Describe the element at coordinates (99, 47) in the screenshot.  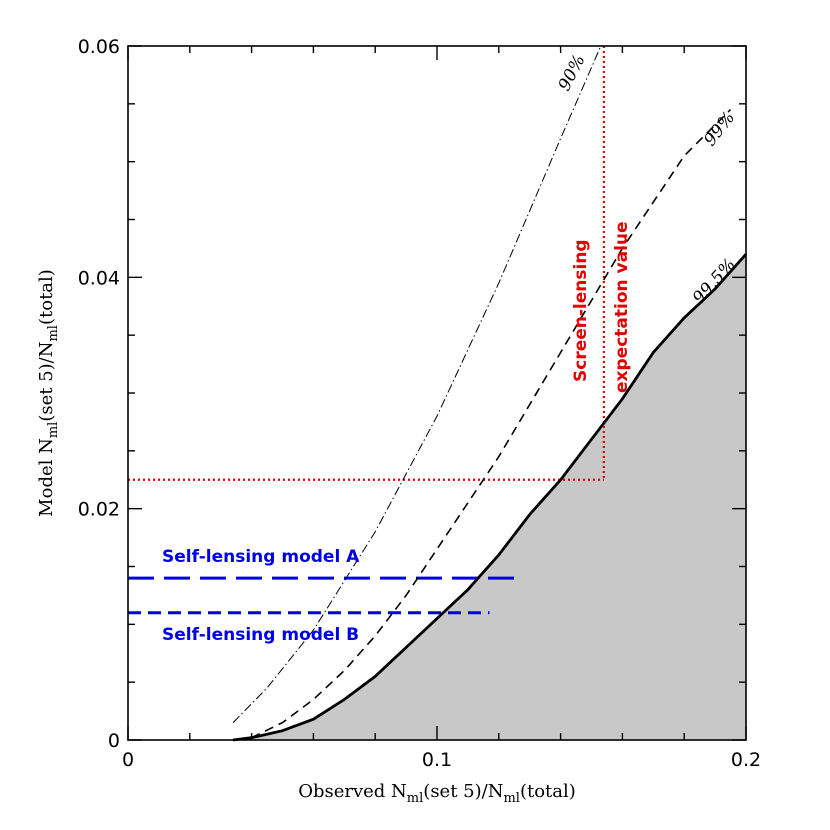
I see `y-tick-label: 0.06` at that location.